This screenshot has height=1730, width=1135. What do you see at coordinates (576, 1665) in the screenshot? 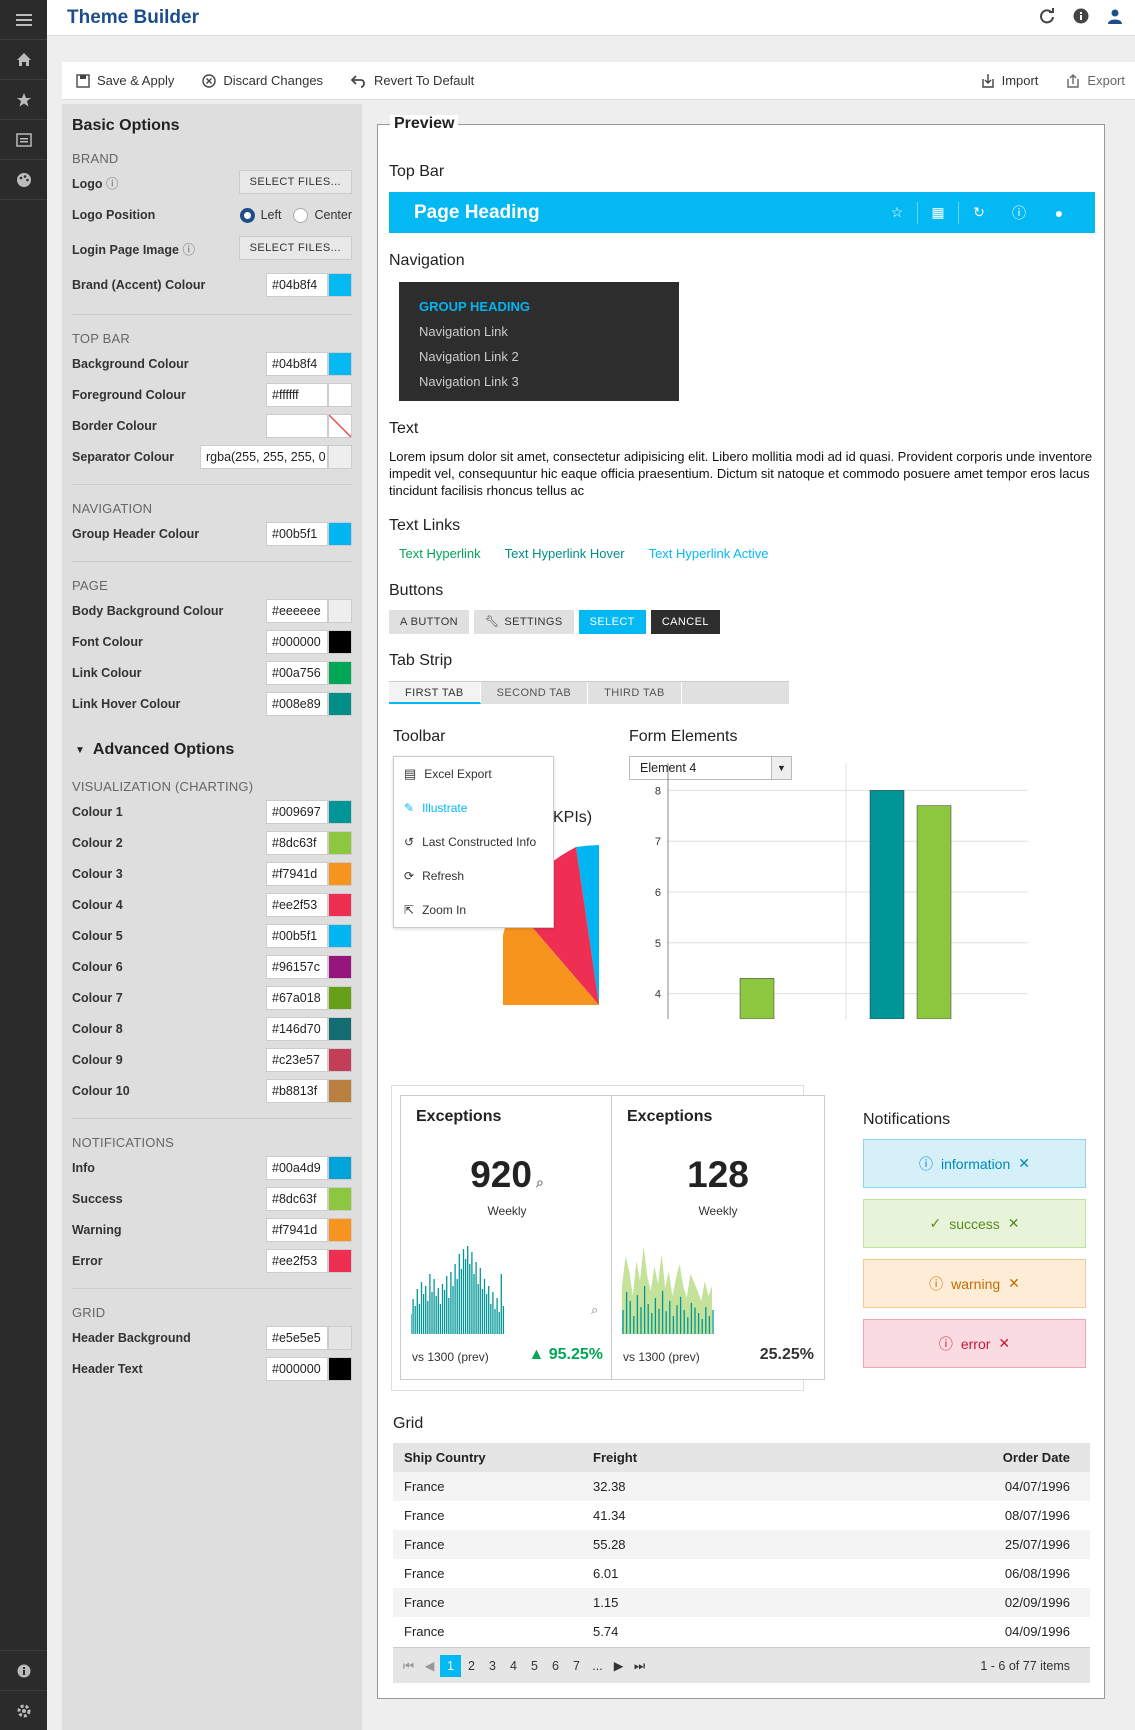
I see `page-number: 7` at bounding box center [576, 1665].